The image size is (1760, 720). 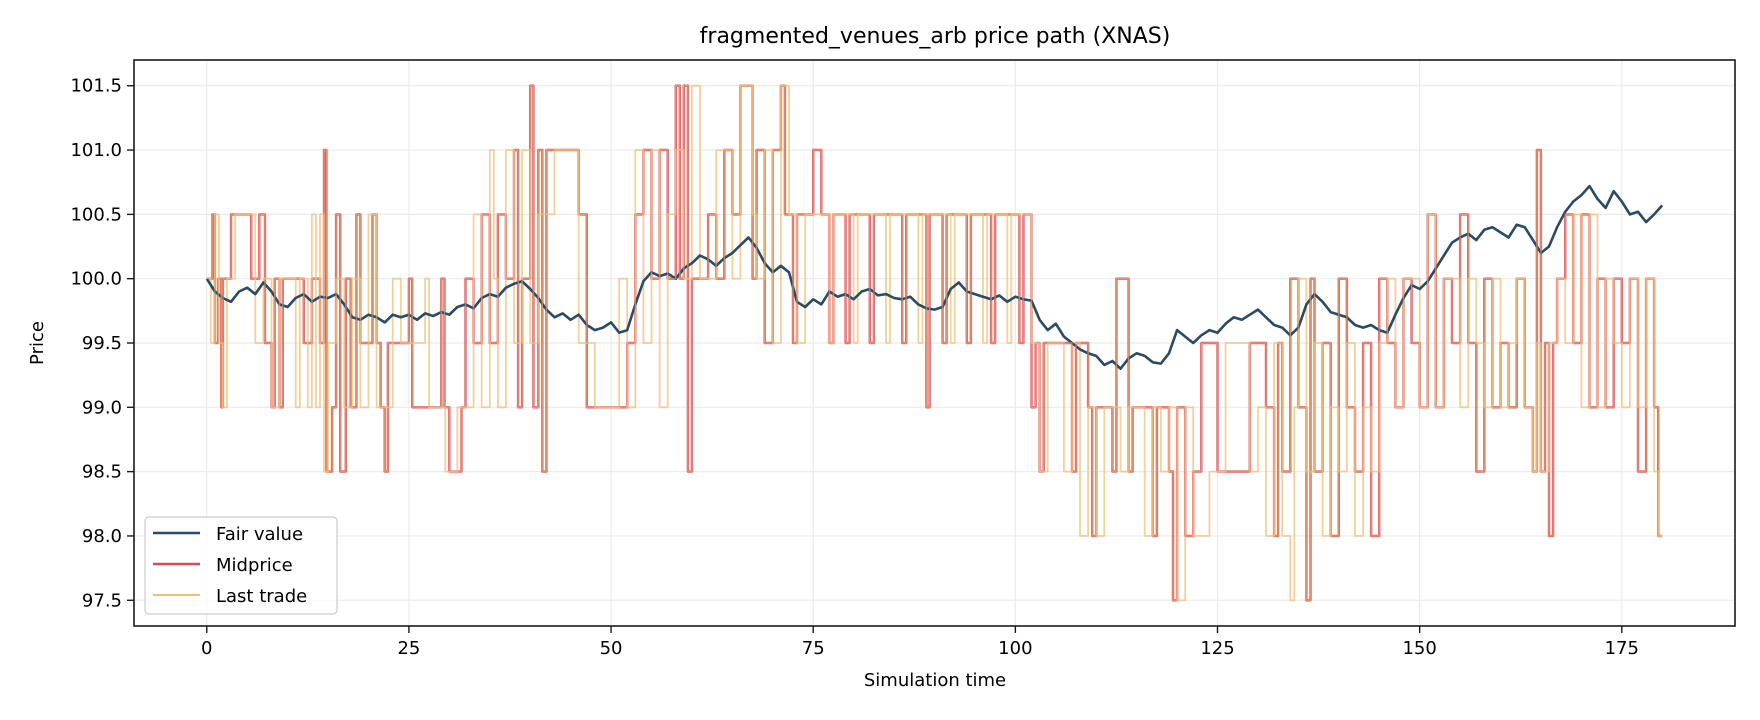 I want to click on legend-label-midprice: Midprice, so click(x=254, y=565).